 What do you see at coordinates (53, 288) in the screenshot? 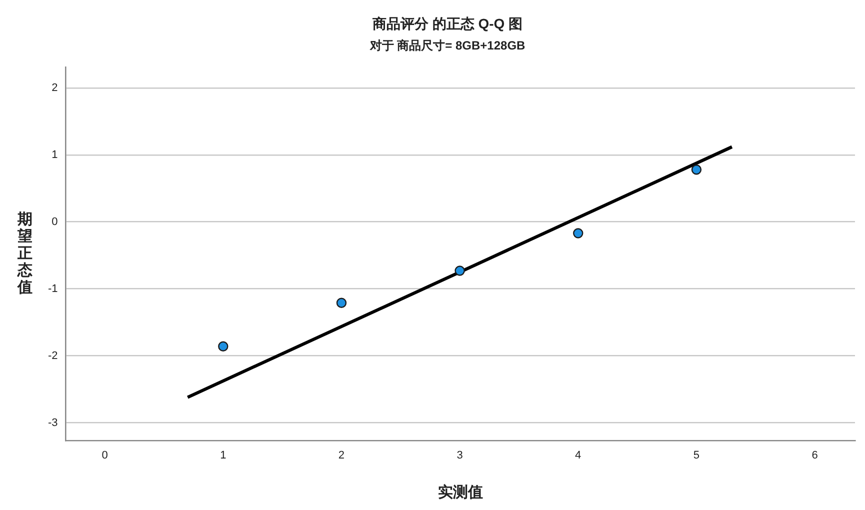
I see `y-tick-label: -1` at bounding box center [53, 288].